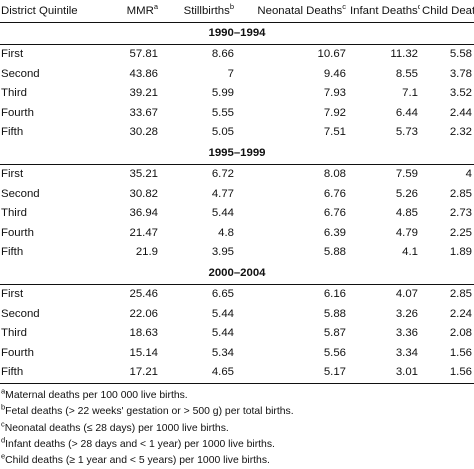 The width and height of the screenshot is (474, 469). Describe the element at coordinates (334, 232) in the screenshot. I see `cell-neonatal-deaths: 6.39` at that location.